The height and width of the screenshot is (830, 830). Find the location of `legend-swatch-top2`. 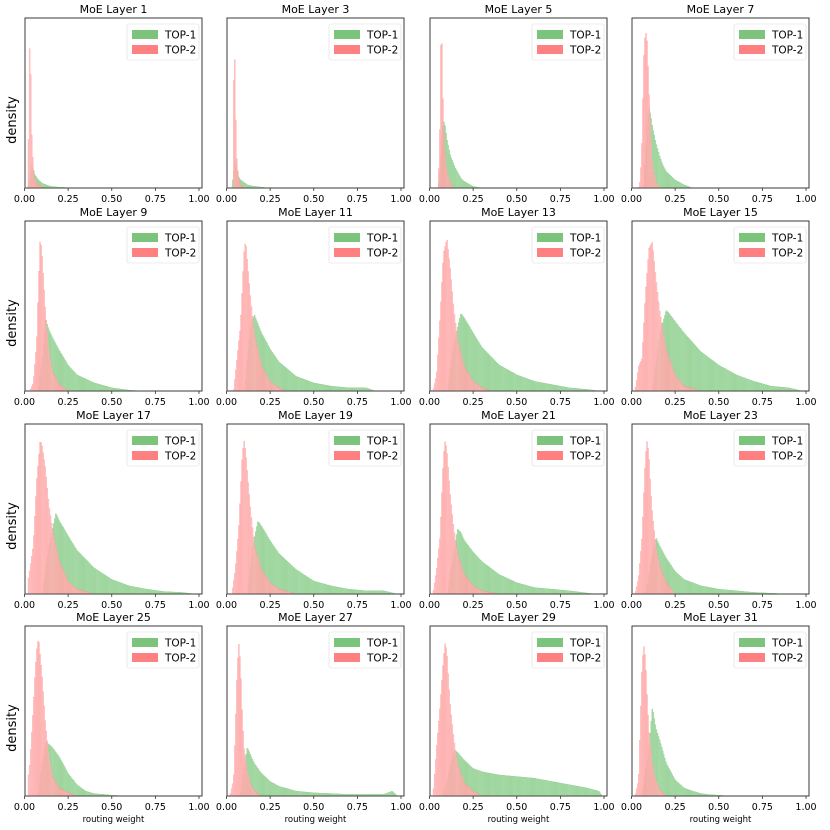

legend-swatch-top2 is located at coordinates (752, 252).